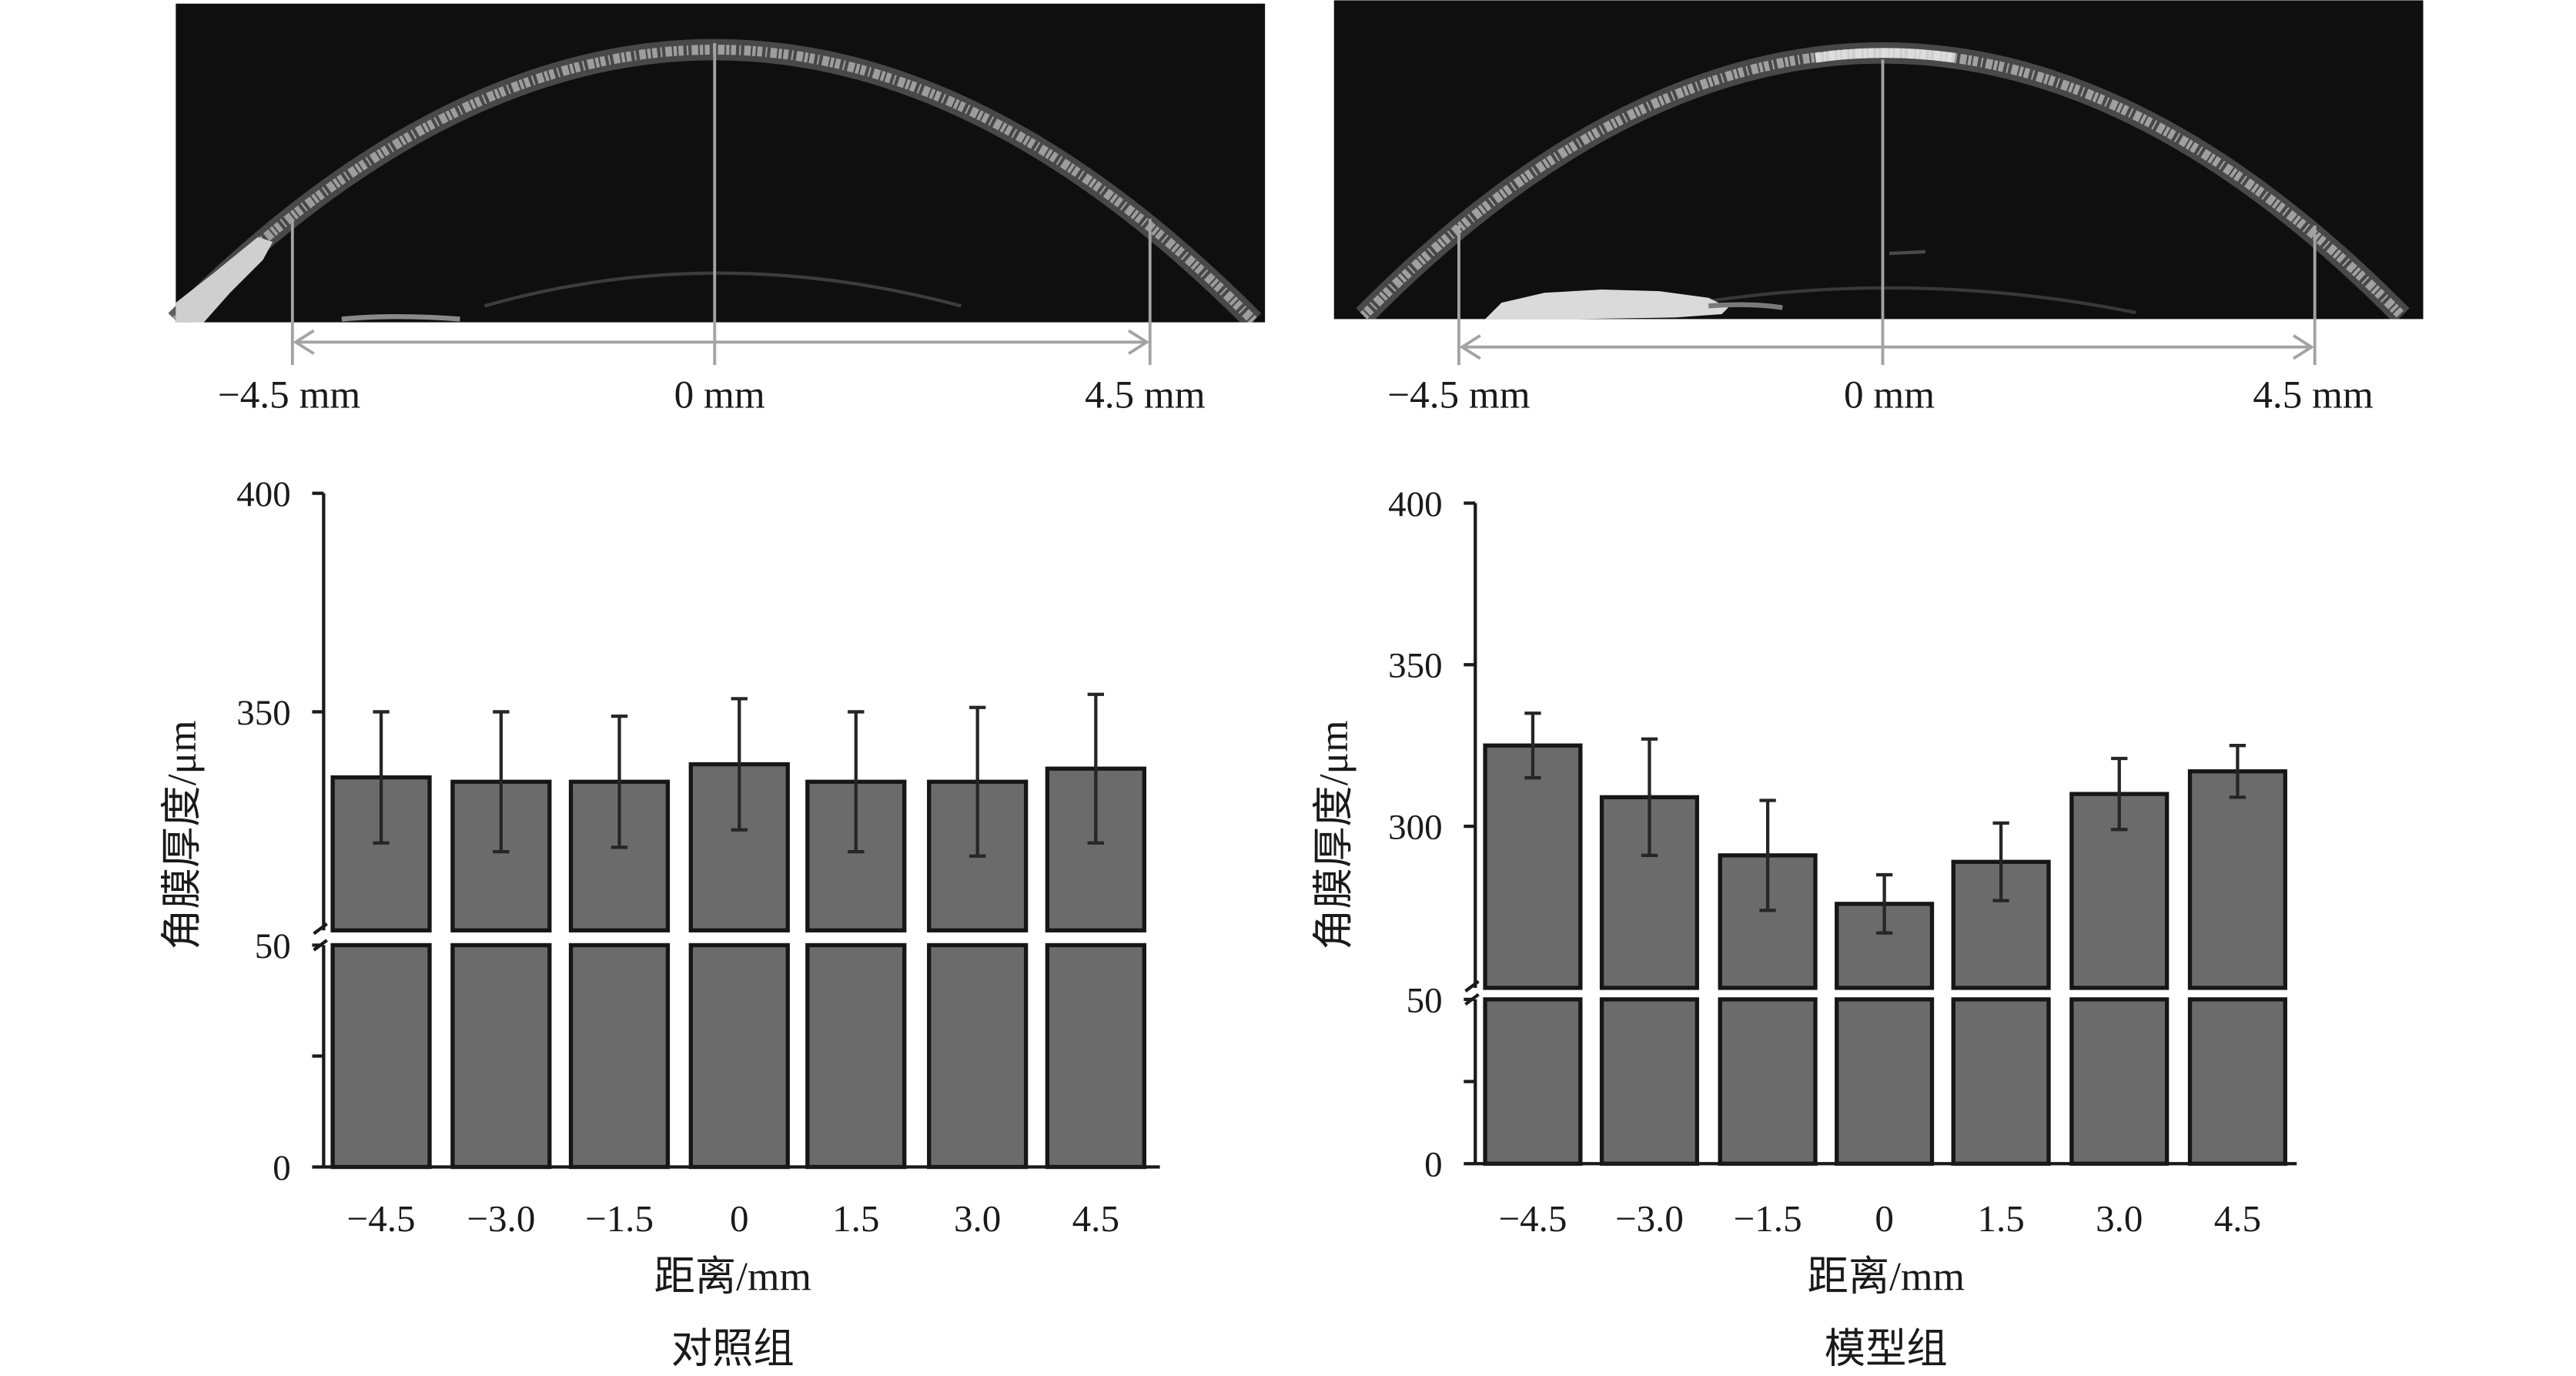  I want to click on lens-smear, so click(400, 318).